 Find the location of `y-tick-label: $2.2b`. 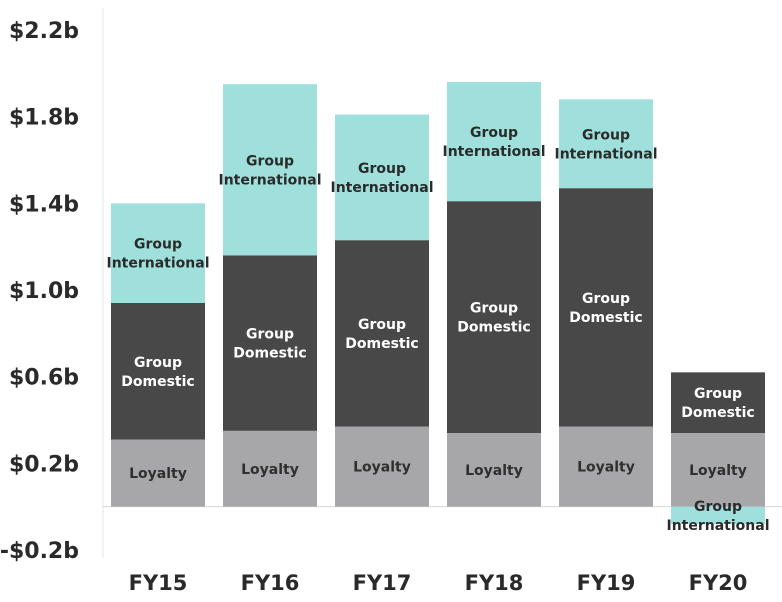

y-tick-label: $2.2b is located at coordinates (44, 31).